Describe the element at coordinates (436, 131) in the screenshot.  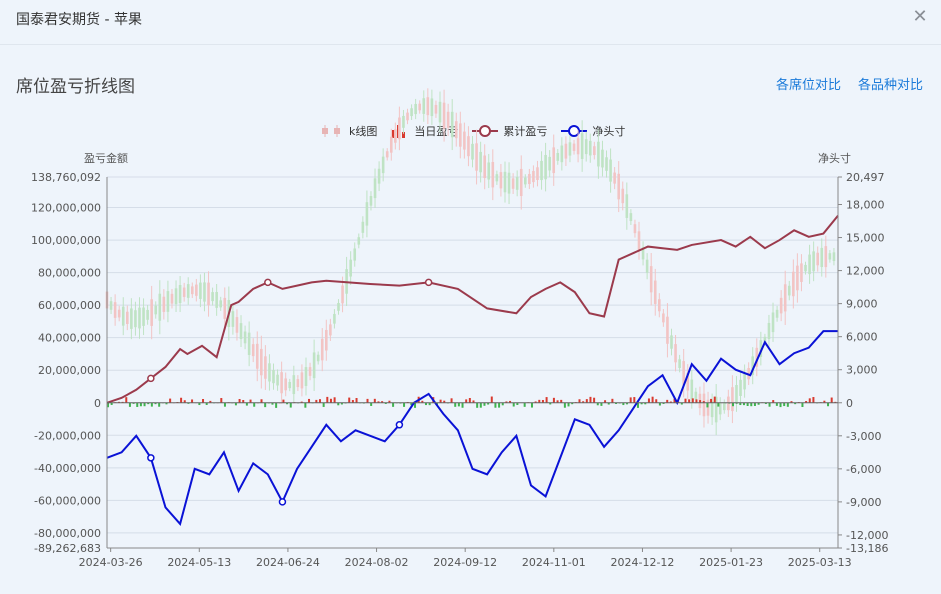
I see `legend-label-daily: 当日盈亏` at that location.